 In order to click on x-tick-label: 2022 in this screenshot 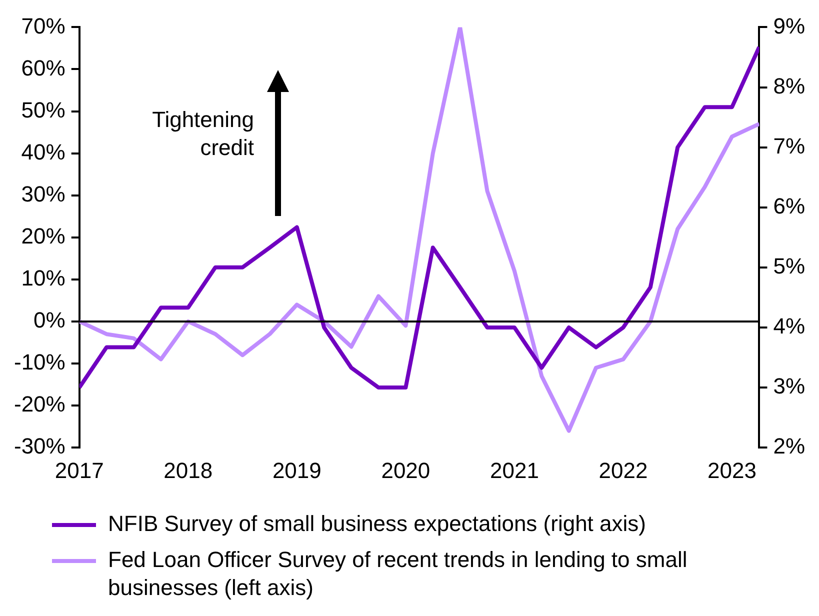, I will do `click(623, 470)`.